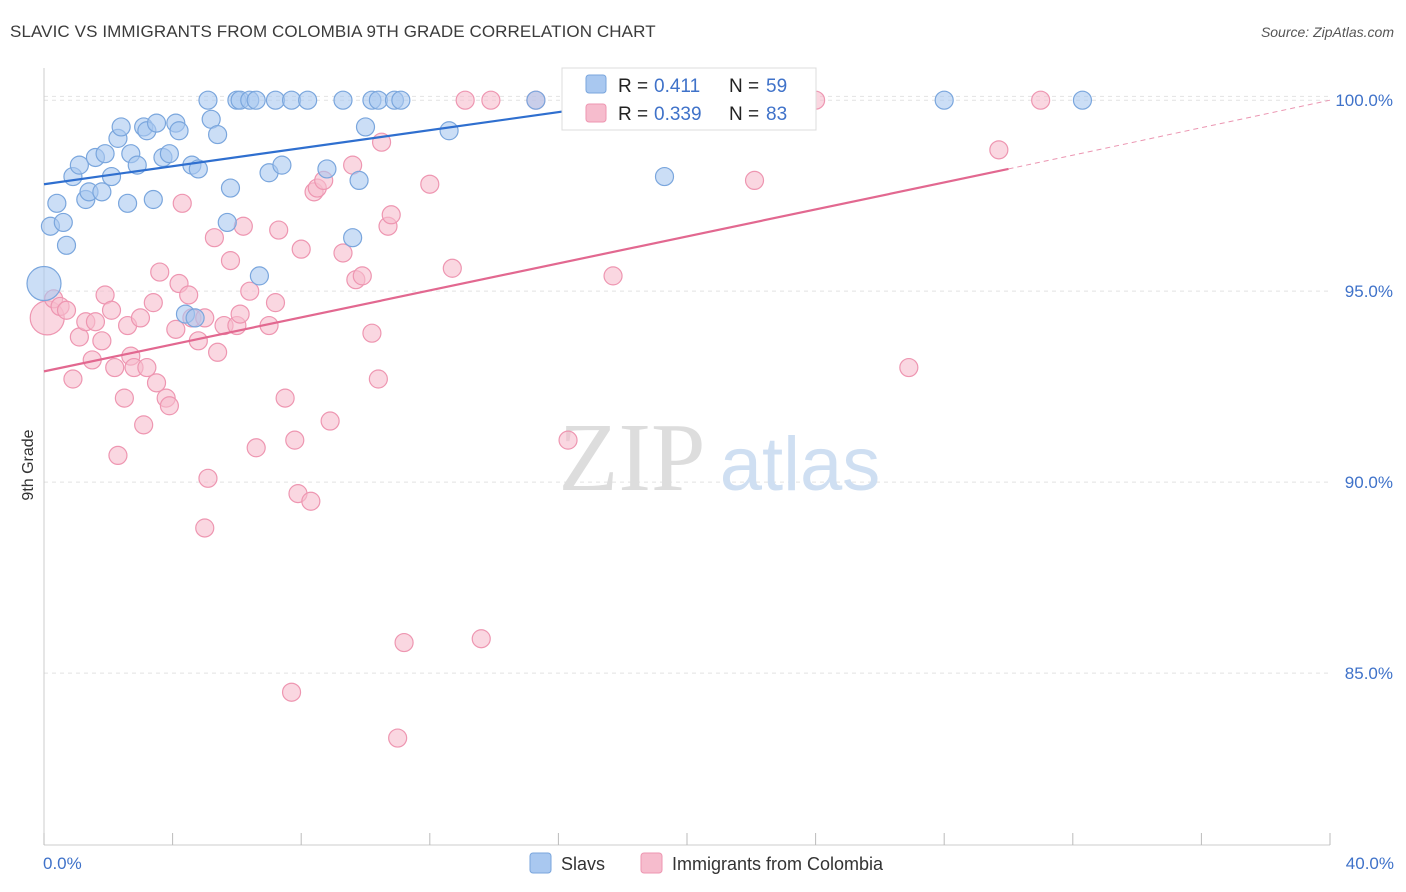 Image resolution: width=1406 pixels, height=892 pixels. Describe the element at coordinates (583, 864) in the screenshot. I see `legend-label-slavs: Slavs` at that location.